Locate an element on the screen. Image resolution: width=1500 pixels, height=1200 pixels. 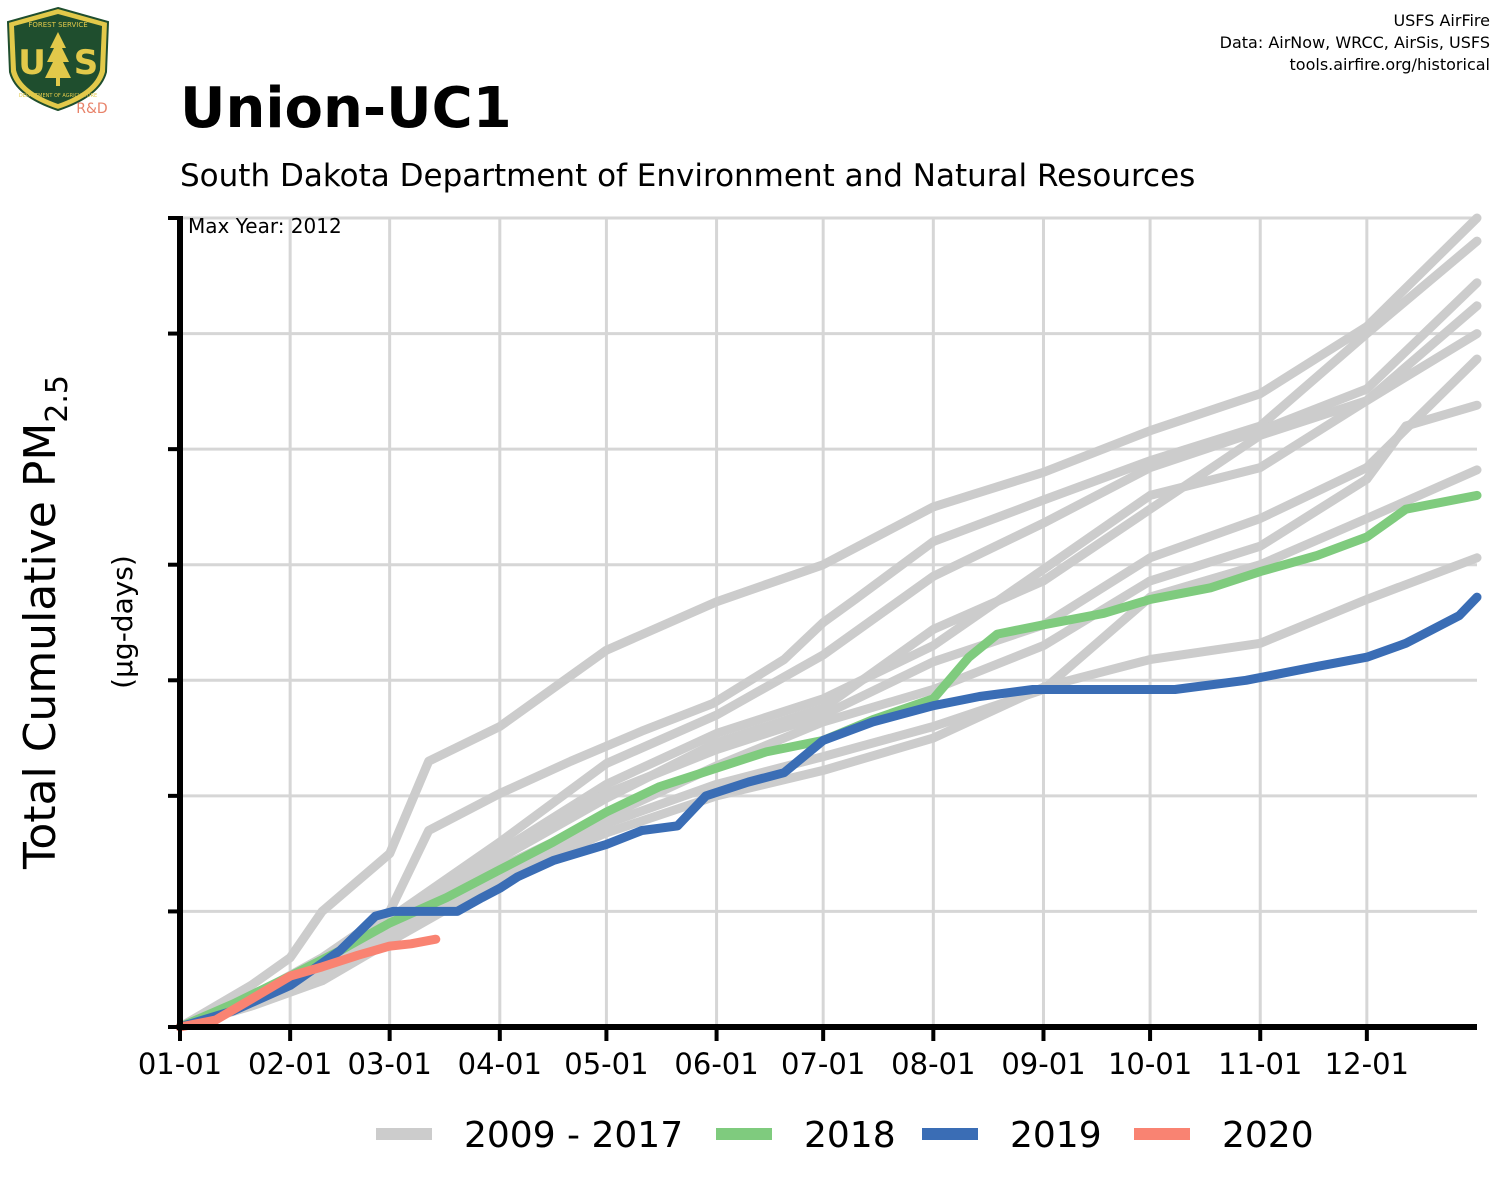
legend-item: 2009 - 2017 is located at coordinates (529, 1135).